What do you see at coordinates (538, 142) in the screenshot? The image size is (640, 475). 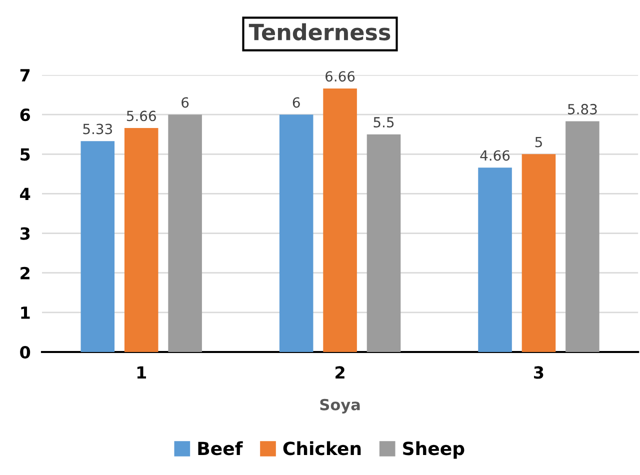 I see `data-label: 5` at bounding box center [538, 142].